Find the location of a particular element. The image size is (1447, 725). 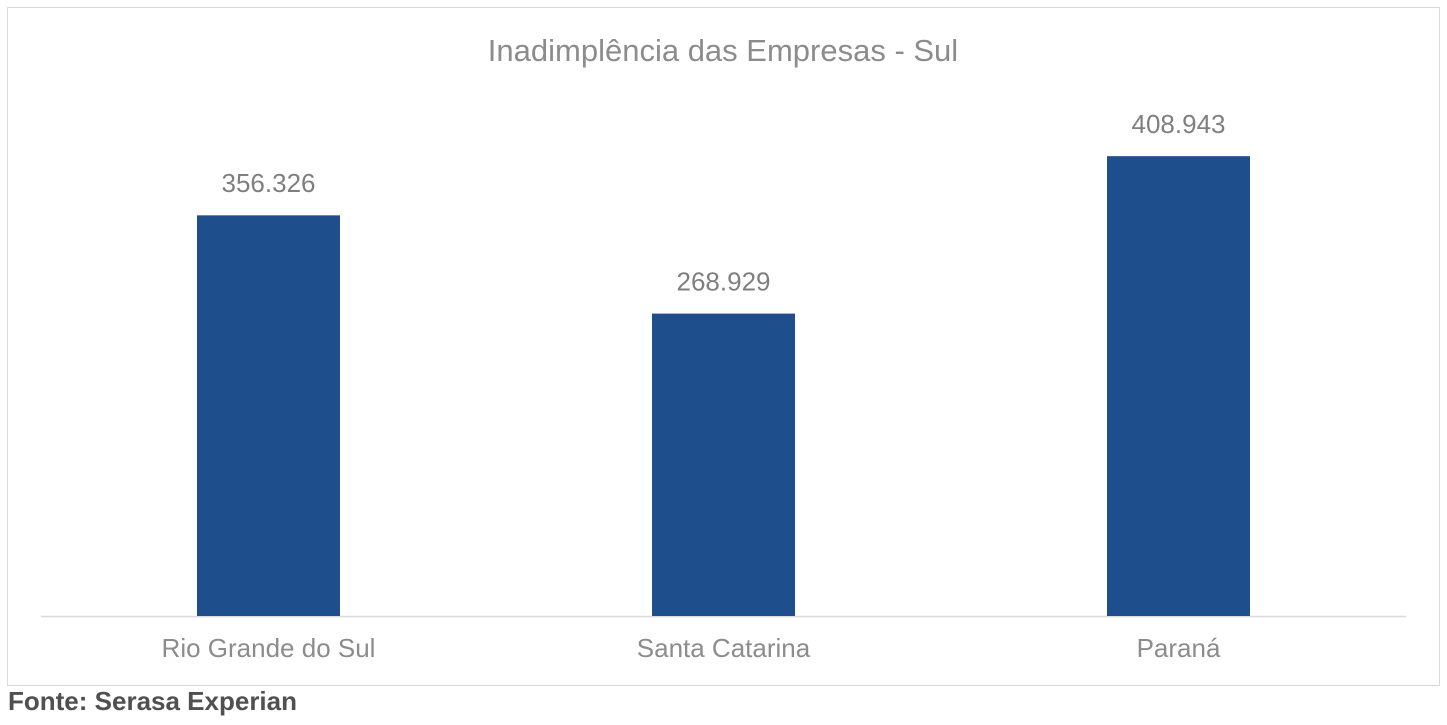

data-label: 268.929 is located at coordinates (724, 281).